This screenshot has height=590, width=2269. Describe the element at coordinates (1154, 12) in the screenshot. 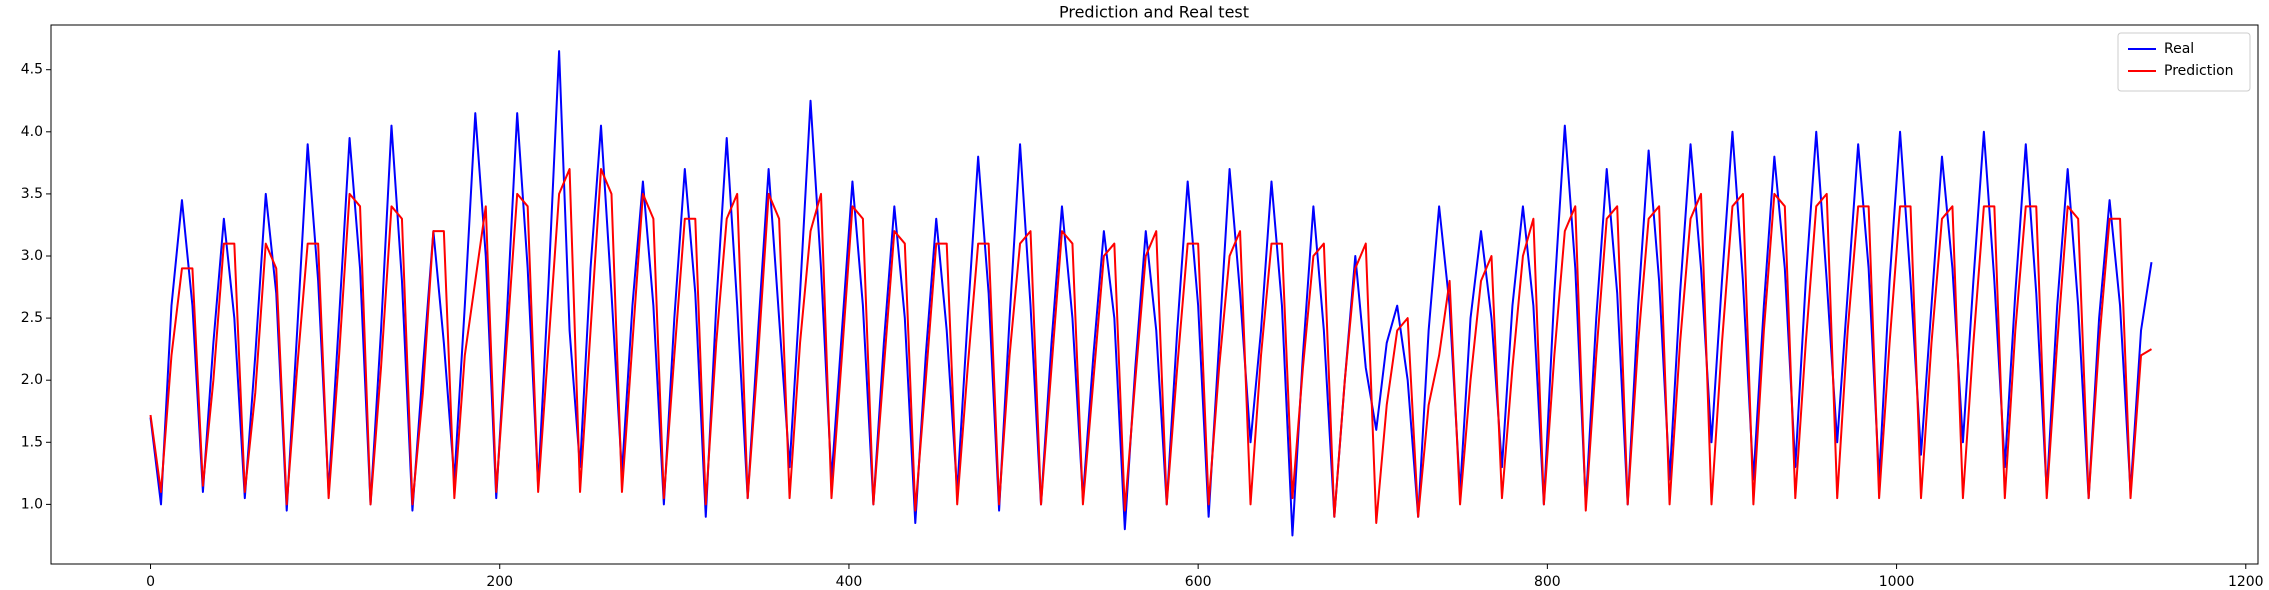

I see `chart-title: Prediction and Real test` at that location.